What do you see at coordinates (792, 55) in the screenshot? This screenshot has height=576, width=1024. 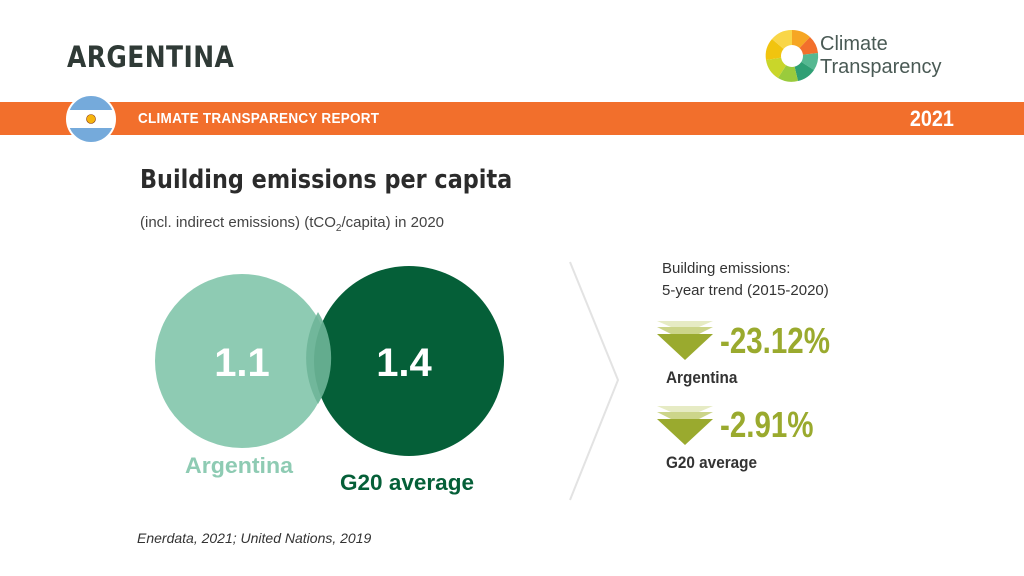 I see `climate-transparency-logo` at bounding box center [792, 55].